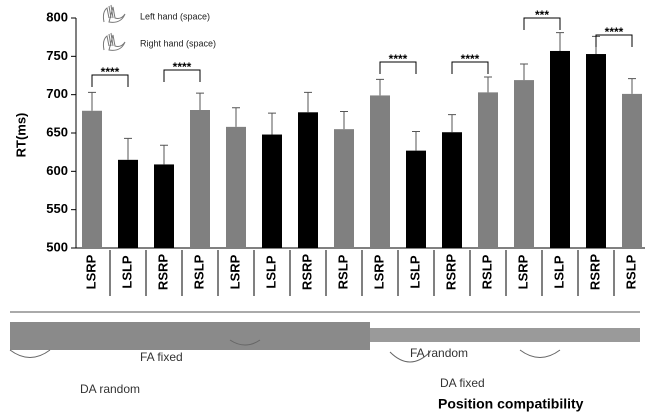 The width and height of the screenshot is (645, 414). Describe the element at coordinates (175, 16) in the screenshot. I see `legend-label: Left hand (space)` at that location.